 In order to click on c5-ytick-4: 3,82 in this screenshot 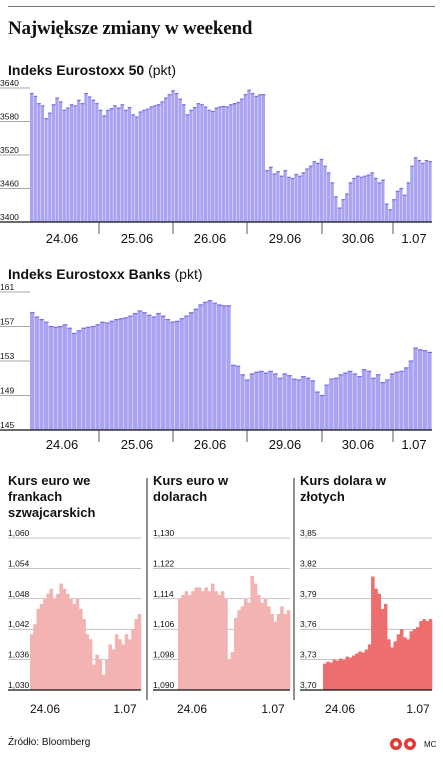, I will do `click(308, 563)`.